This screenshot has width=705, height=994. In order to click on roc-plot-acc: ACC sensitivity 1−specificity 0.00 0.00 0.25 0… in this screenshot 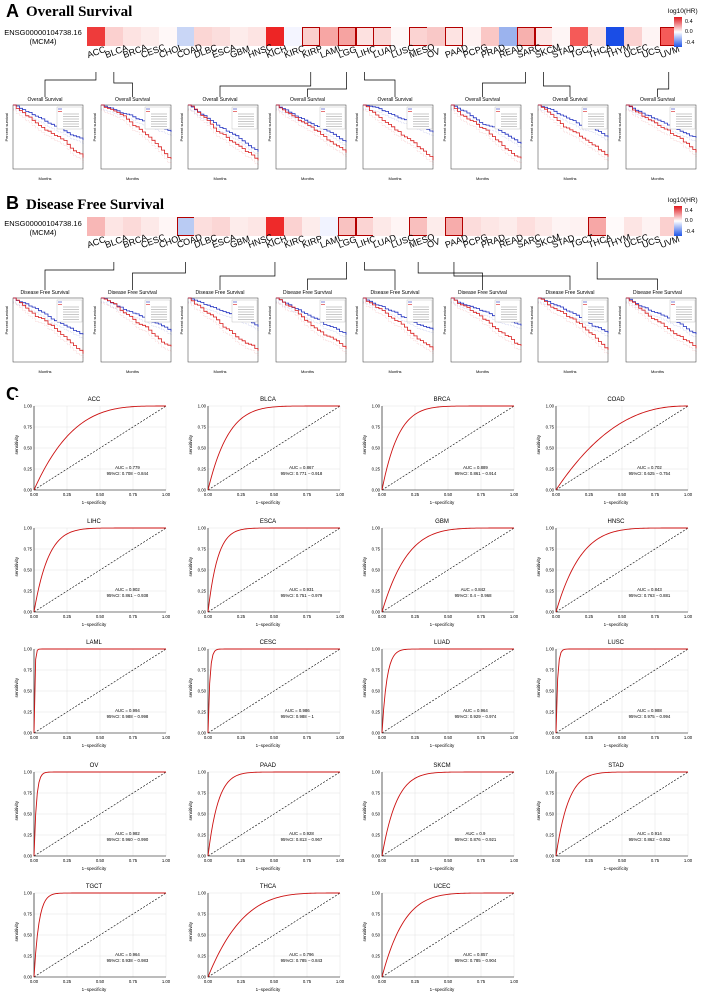, I will do `click(94, 452)`.